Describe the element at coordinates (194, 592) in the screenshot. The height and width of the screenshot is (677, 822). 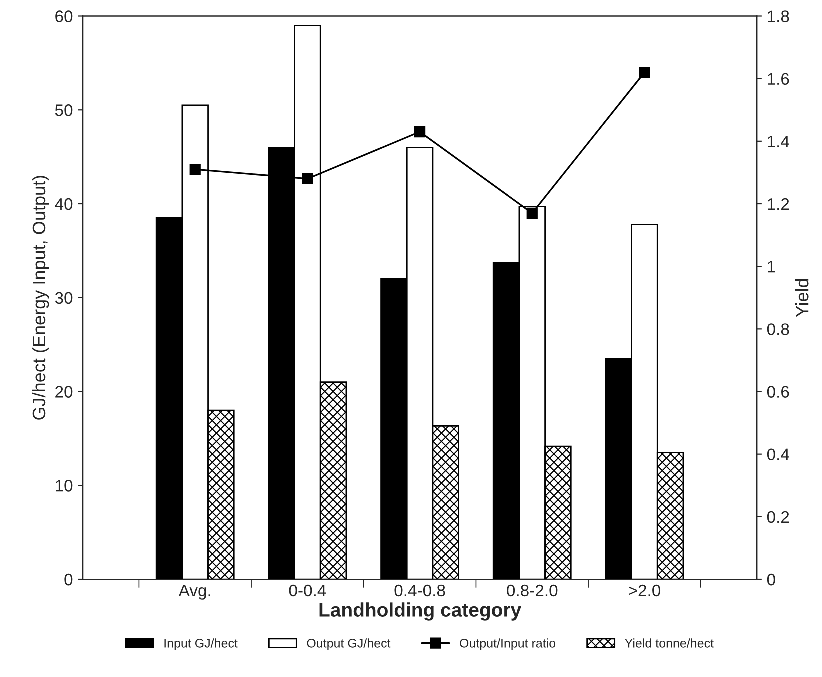
I see `x-tick-label: Avg.` at that location.